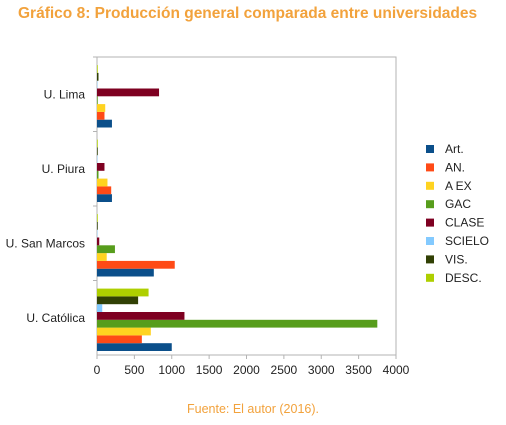 The image size is (506, 425). Describe the element at coordinates (284, 370) in the screenshot. I see `x-tick-label: 2500` at that location.